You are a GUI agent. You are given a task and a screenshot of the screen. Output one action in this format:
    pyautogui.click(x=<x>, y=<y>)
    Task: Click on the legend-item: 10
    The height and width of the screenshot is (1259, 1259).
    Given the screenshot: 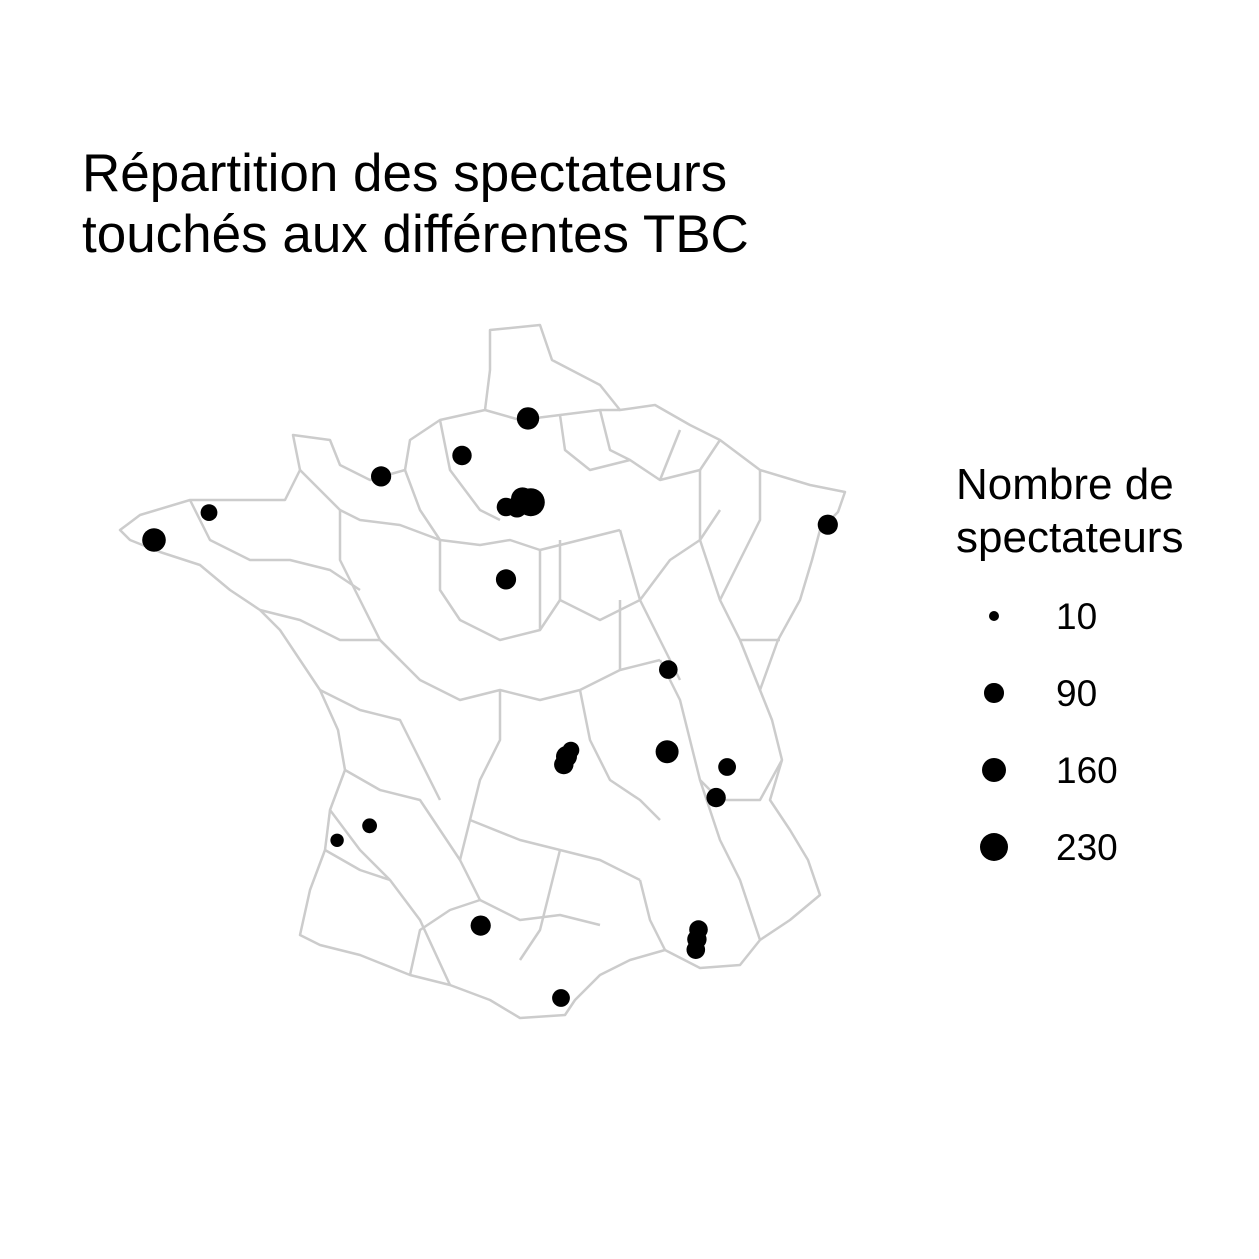 What is the action you would take?
    pyautogui.click(x=1096, y=616)
    